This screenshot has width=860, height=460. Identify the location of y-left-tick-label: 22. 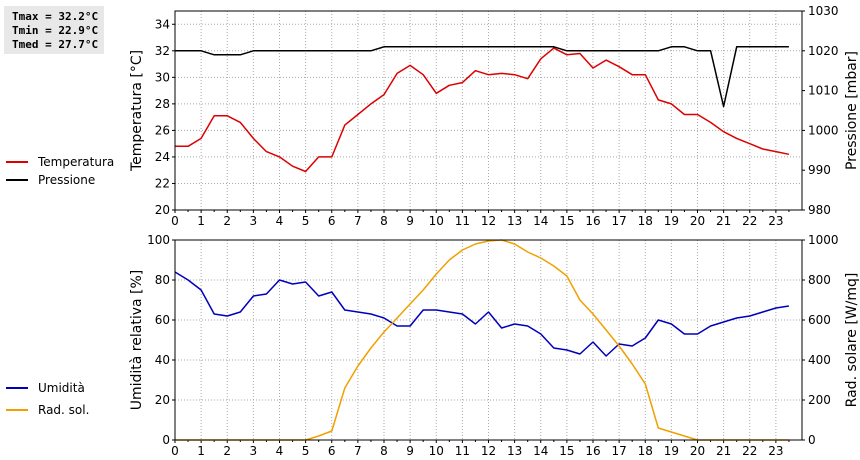
(162, 183).